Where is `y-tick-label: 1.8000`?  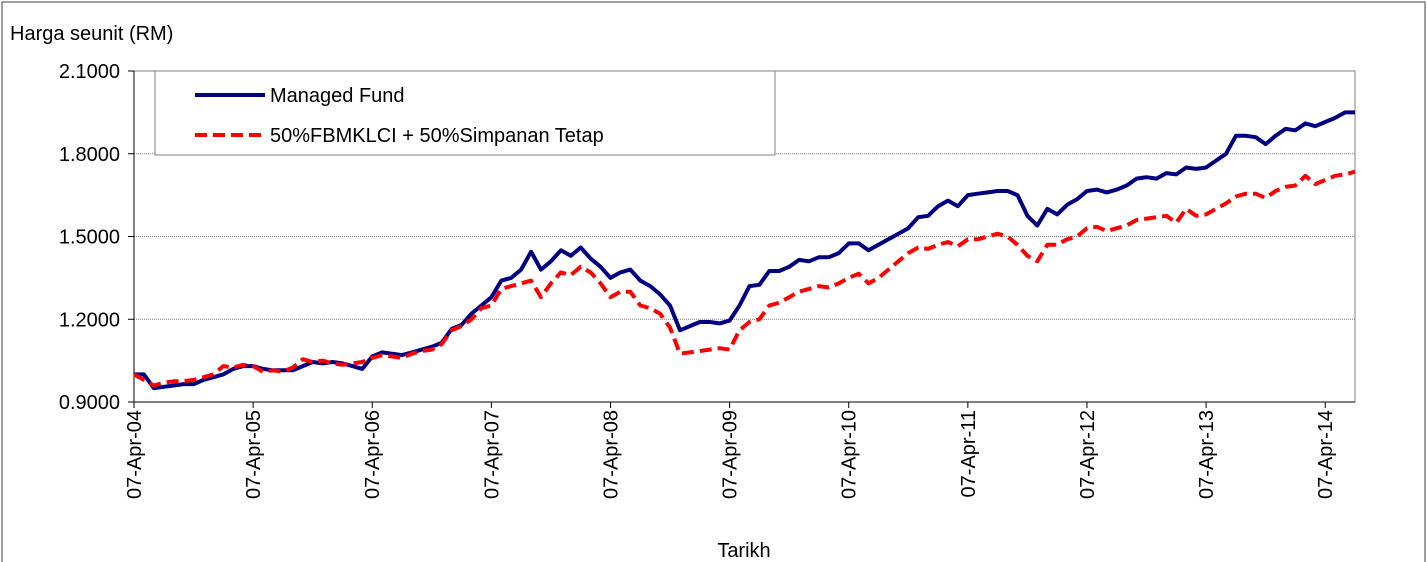 y-tick-label: 1.8000 is located at coordinates (89, 155).